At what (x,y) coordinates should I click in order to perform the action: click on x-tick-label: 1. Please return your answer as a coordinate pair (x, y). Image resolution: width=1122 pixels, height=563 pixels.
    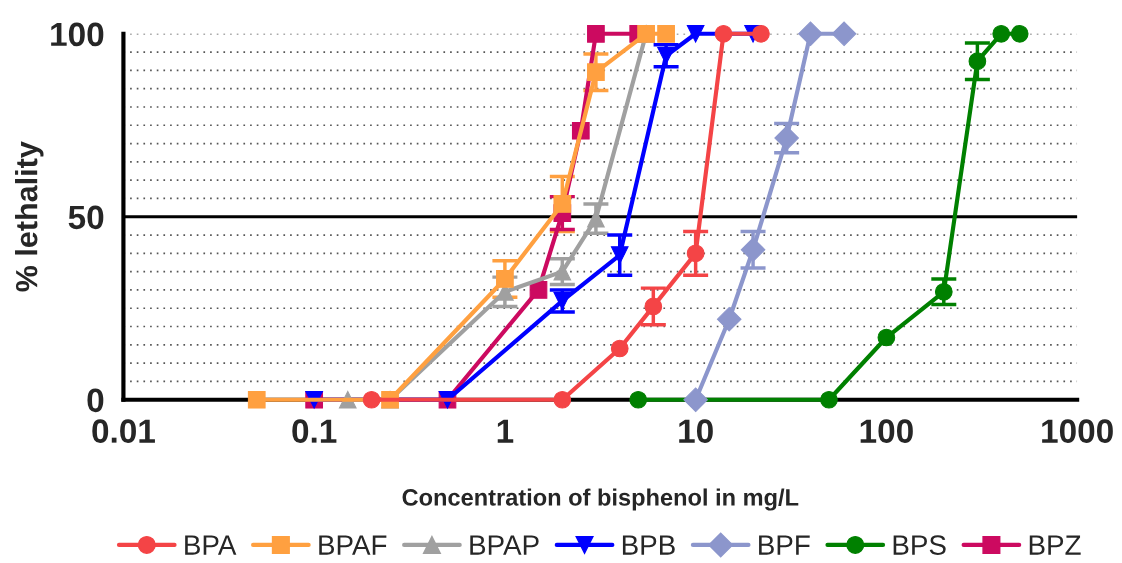
    Looking at the image, I should click on (505, 431).